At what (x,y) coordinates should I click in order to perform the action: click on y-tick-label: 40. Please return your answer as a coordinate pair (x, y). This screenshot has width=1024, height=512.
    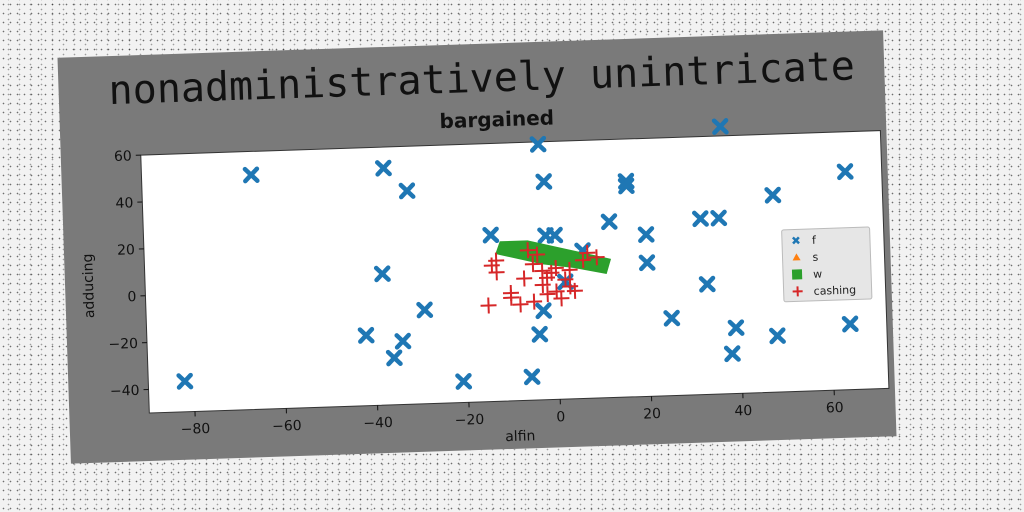
    Looking at the image, I should click on (124, 203).